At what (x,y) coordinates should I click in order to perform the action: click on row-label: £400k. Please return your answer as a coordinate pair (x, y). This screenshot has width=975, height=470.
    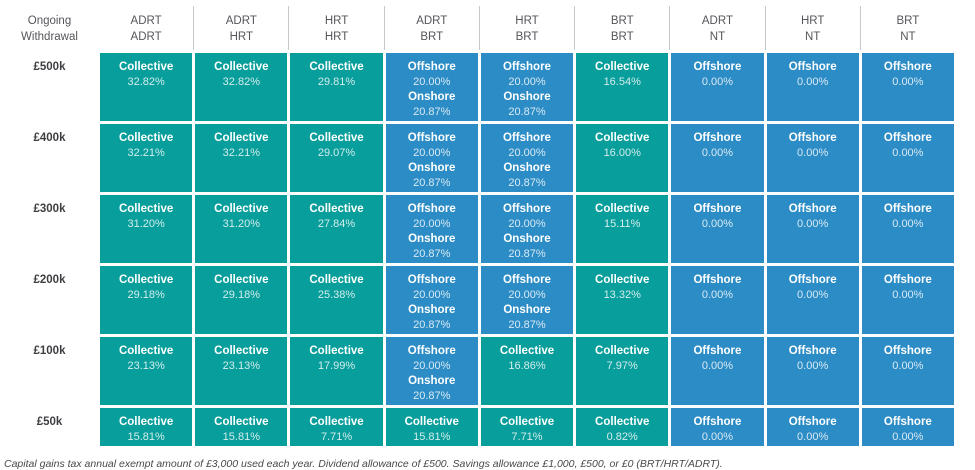
    Looking at the image, I should click on (49, 138).